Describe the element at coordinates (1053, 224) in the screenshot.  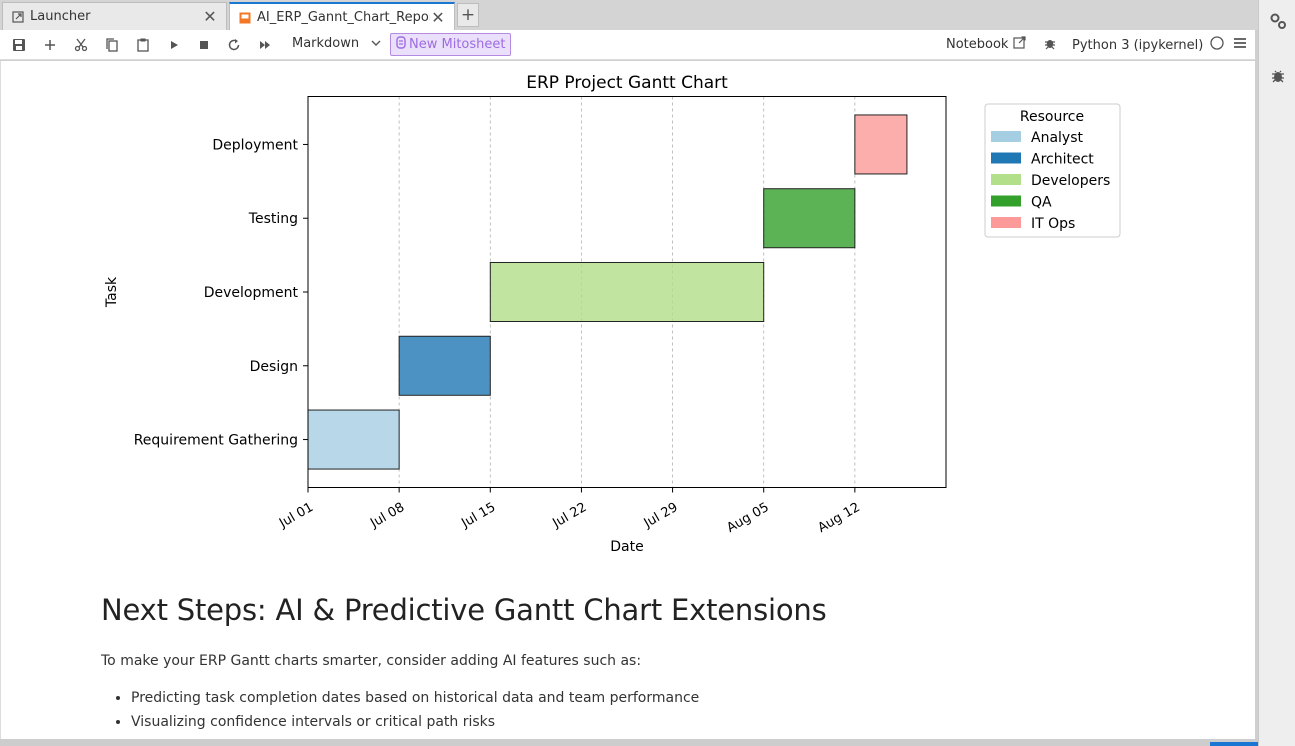
I see `legend-label: IT Ops` at that location.